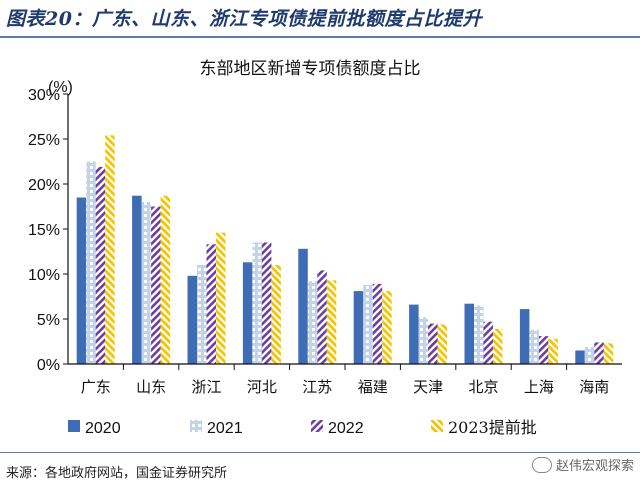  What do you see at coordinates (492, 427) in the screenshot?
I see `legend-label-4: 2023提前批` at bounding box center [492, 427].